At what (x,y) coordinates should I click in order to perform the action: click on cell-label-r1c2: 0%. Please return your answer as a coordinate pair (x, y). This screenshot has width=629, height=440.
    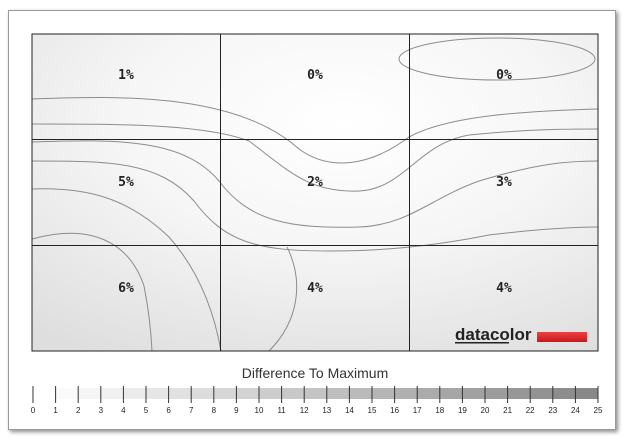
    Looking at the image, I should click on (315, 75).